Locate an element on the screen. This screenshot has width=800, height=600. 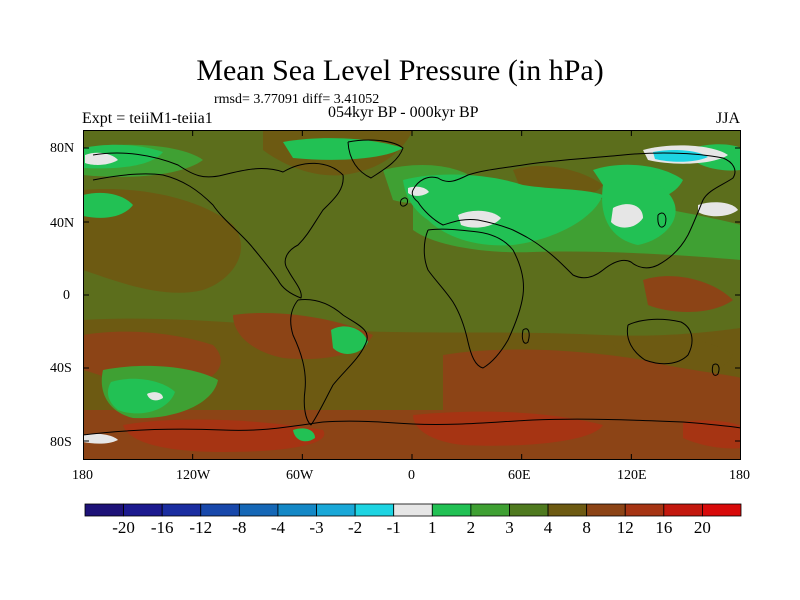
colorbar-label: 16 is located at coordinates (664, 527).